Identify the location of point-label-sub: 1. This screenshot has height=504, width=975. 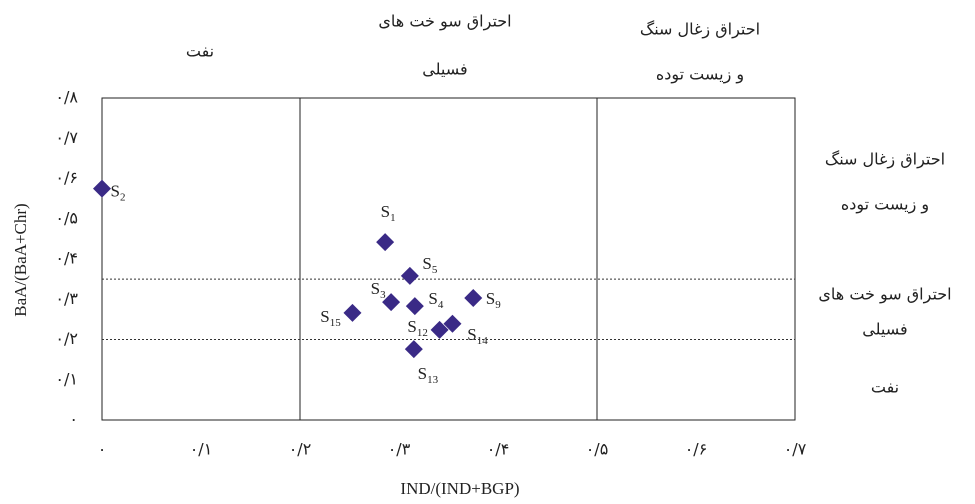
(393, 218).